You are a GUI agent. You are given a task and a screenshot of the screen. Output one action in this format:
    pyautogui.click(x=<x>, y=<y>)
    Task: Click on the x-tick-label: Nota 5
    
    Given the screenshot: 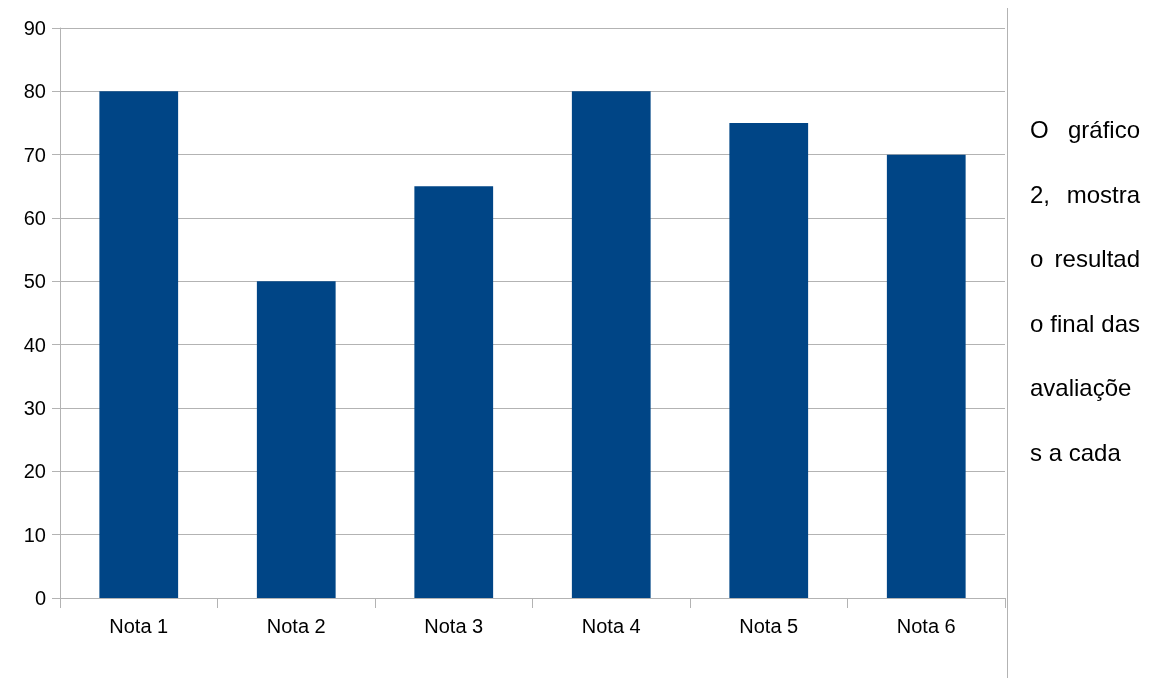 What is the action you would take?
    pyautogui.click(x=769, y=626)
    